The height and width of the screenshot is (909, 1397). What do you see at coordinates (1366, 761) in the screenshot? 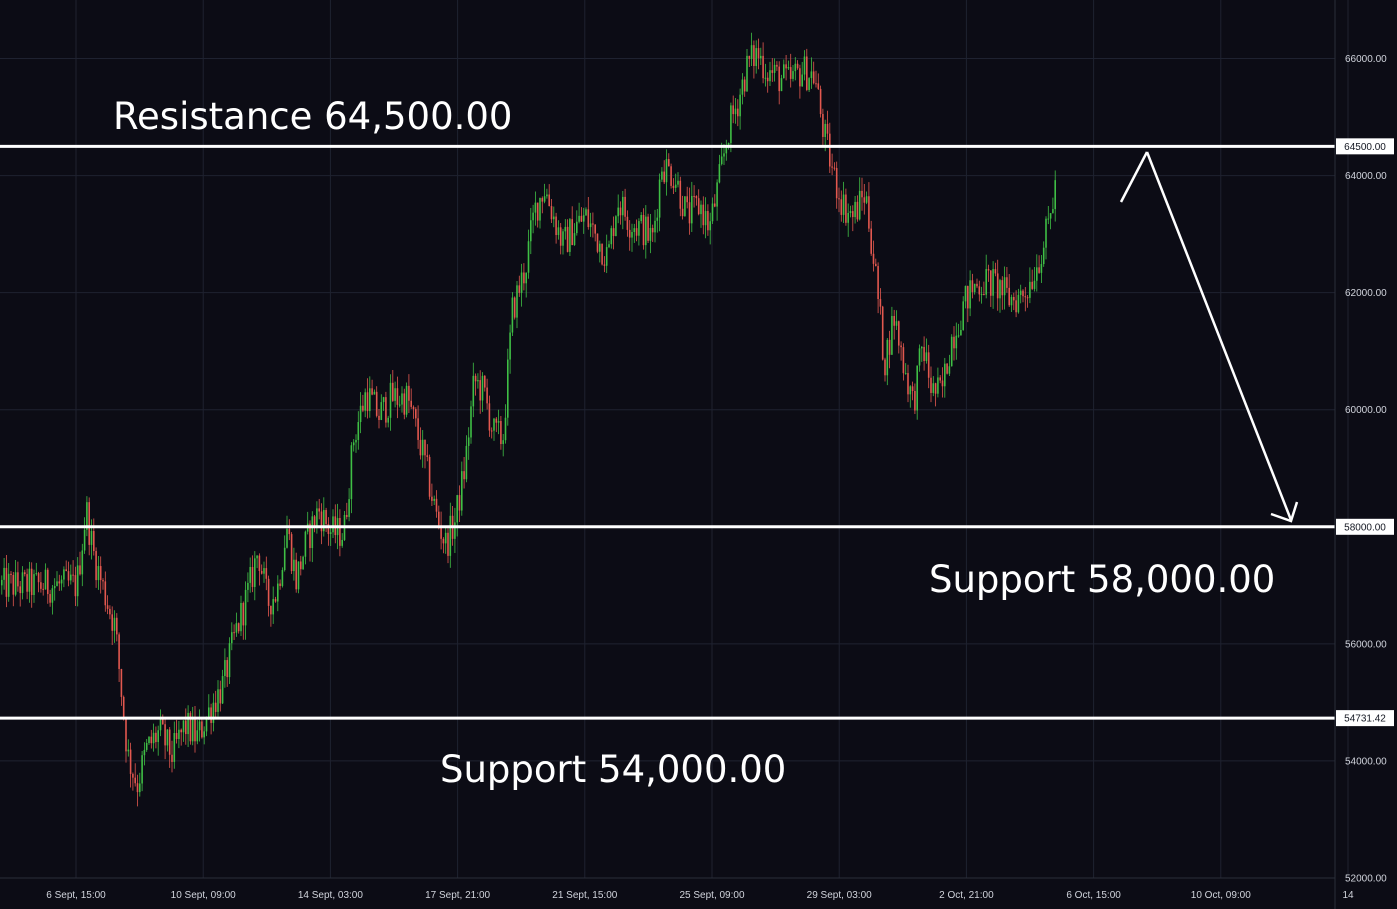
I see `y-tick-label: 54000.00` at bounding box center [1366, 761].